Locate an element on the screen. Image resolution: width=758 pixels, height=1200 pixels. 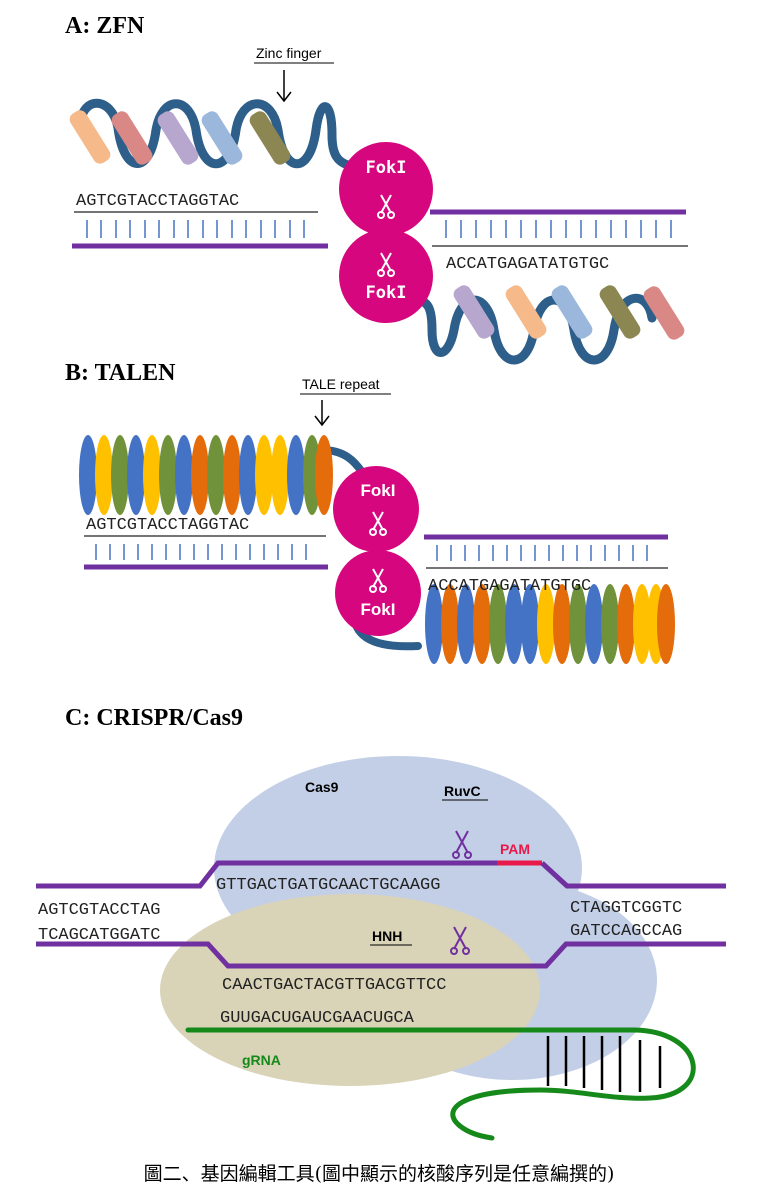
left-bottom-sequence: TCAGCATGGATC is located at coordinates (99, 935).